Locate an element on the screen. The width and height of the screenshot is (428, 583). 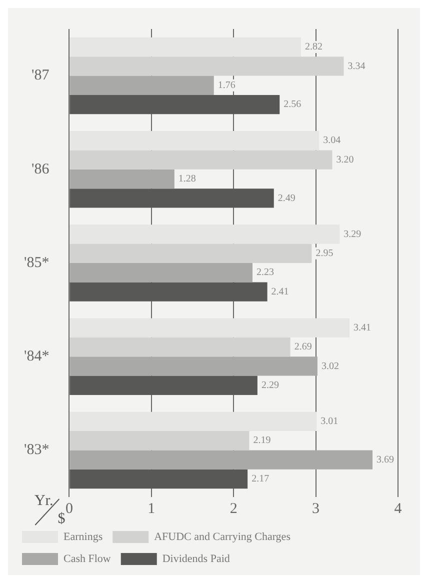
y-tick-label: '86 is located at coordinates (41, 169).